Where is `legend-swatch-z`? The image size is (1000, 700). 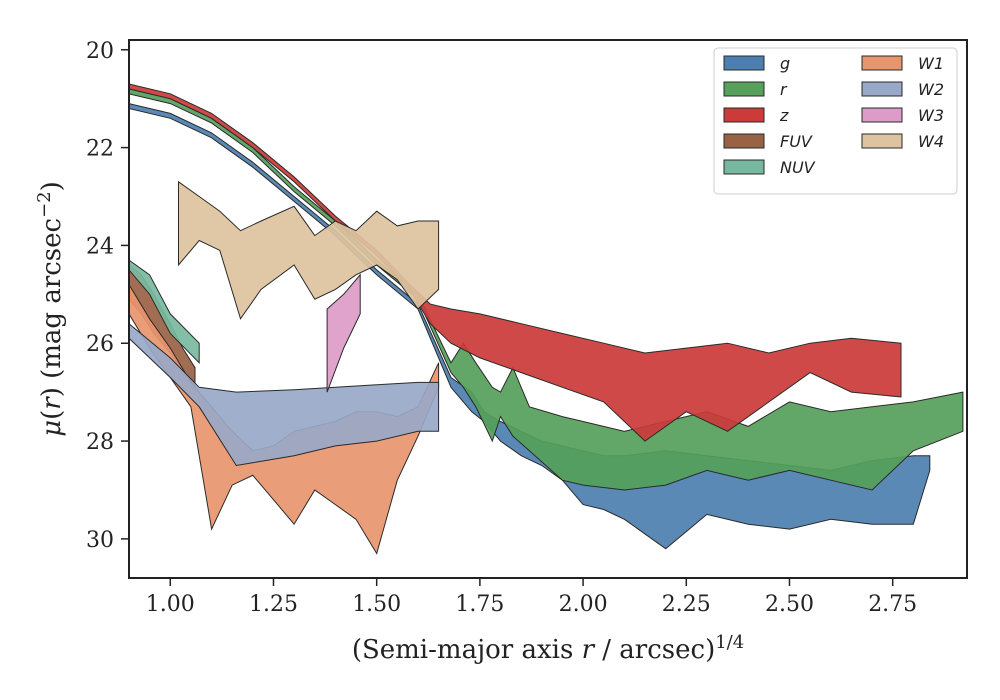 legend-swatch-z is located at coordinates (744, 115).